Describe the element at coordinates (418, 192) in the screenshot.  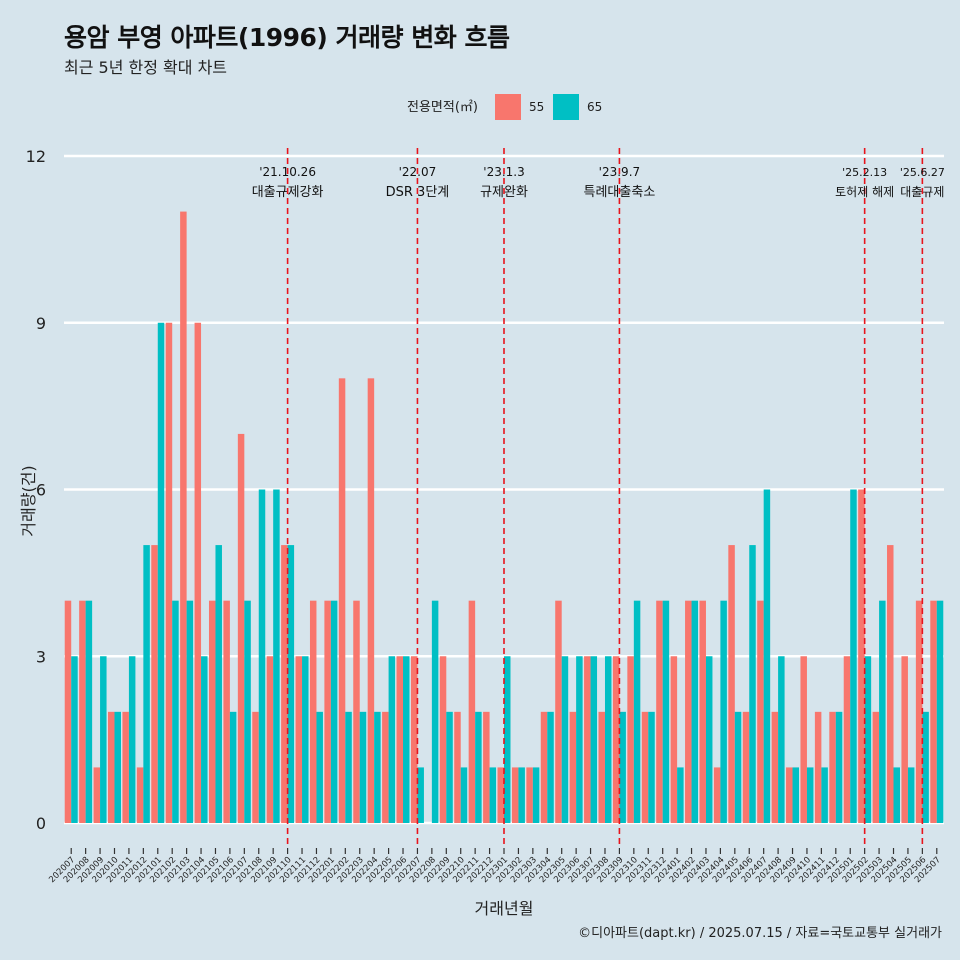
I see `event-label: DSR 3단계` at that location.